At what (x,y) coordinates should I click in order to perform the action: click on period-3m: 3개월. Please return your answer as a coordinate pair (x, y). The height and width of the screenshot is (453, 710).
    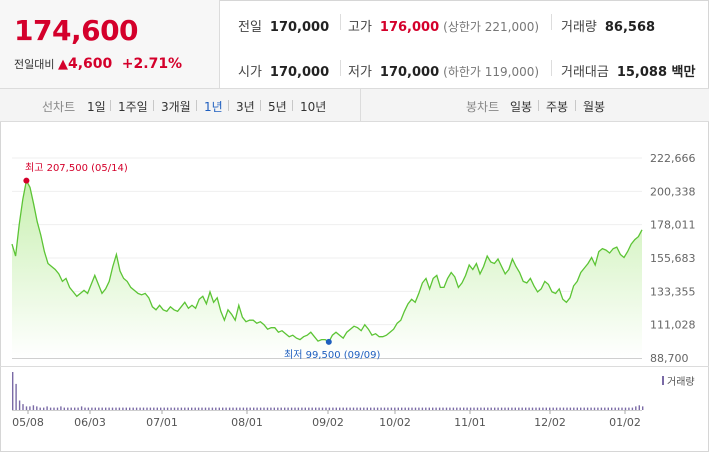
    Looking at the image, I should click on (176, 107).